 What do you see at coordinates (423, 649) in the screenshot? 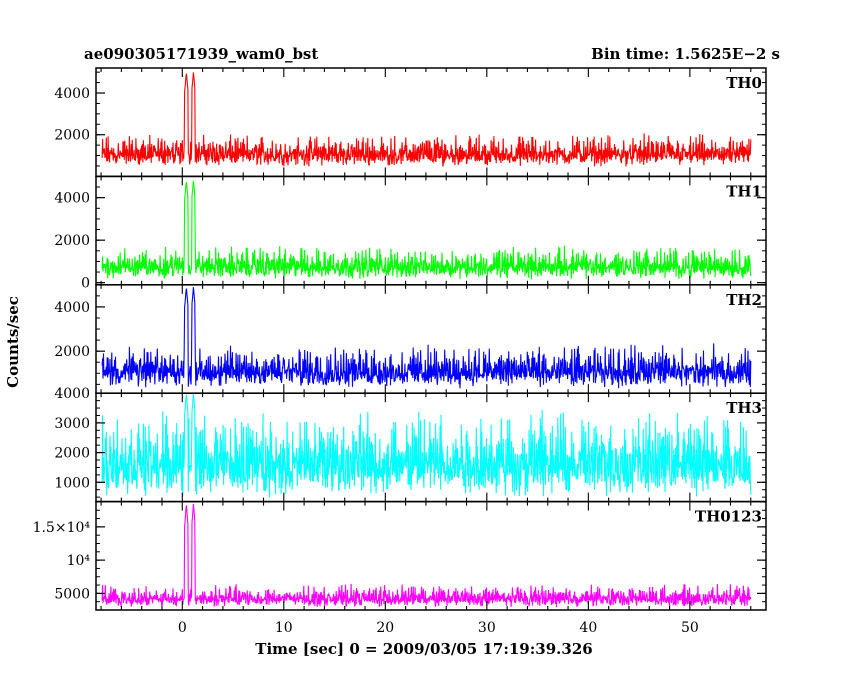
I see `x-axis-label: Time [sec] 0 = 2009/03/05 17:19:39.326` at bounding box center [423, 649].